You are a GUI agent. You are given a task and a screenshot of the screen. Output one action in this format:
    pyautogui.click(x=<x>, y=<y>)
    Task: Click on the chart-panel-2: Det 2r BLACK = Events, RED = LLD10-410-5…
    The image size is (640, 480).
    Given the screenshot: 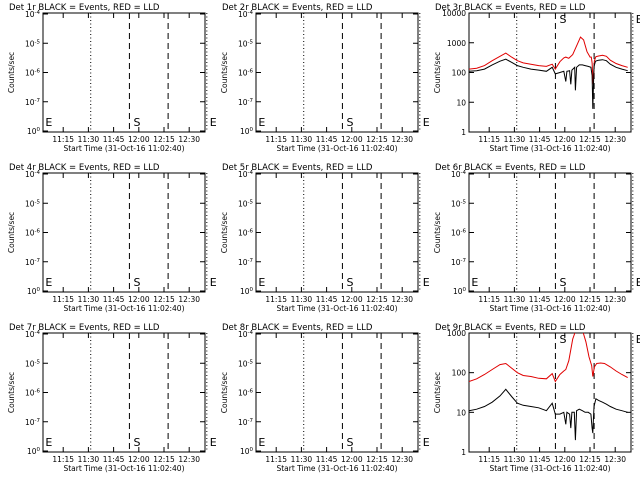 What is the action you would take?
    pyautogui.click(x=325, y=78)
    